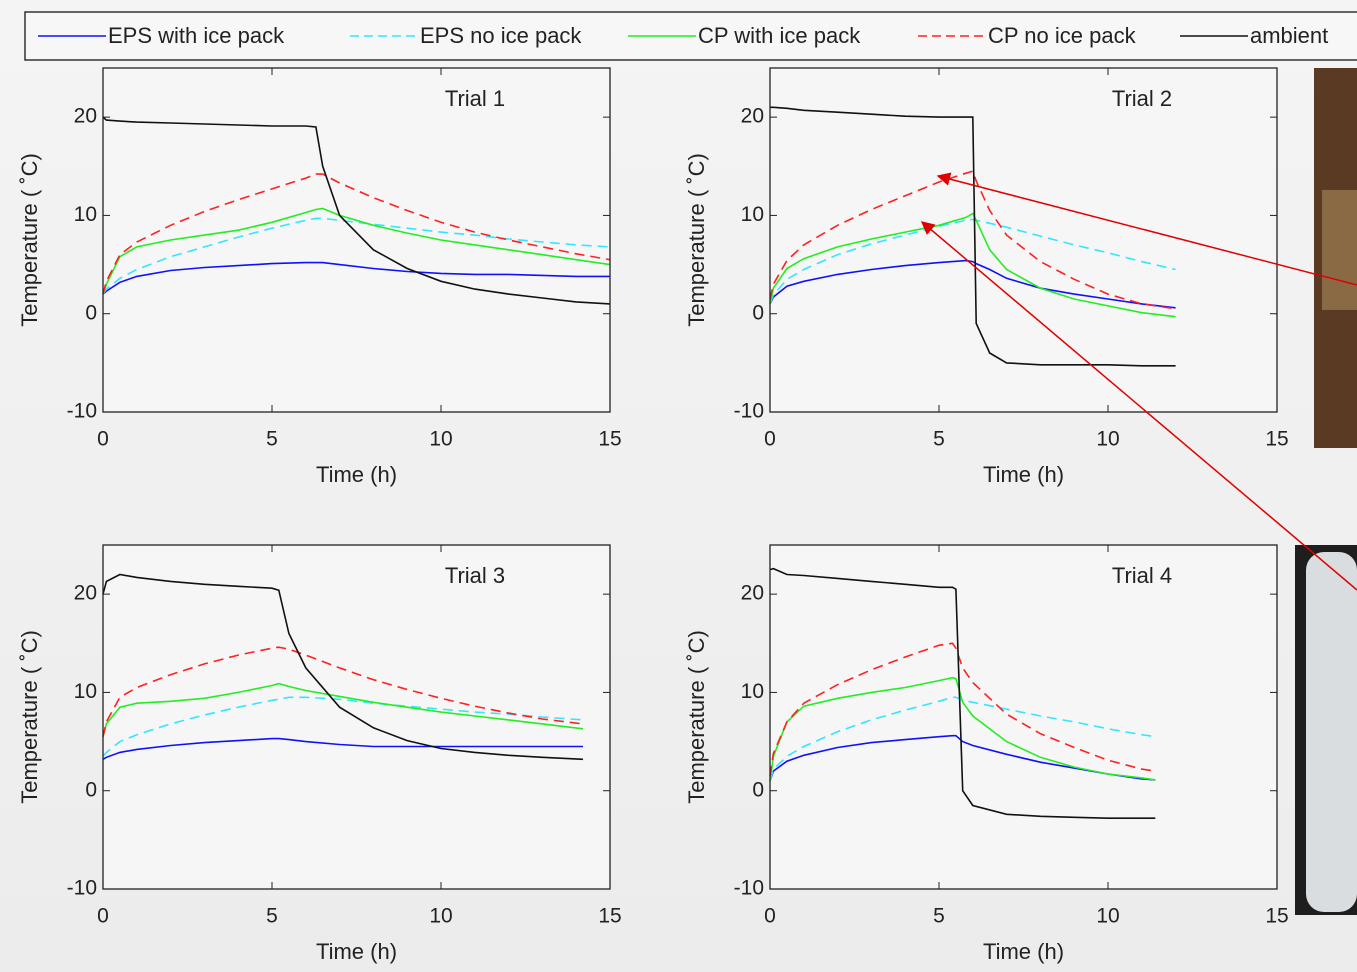 The width and height of the screenshot is (1357, 972). What do you see at coordinates (1142, 98) in the screenshot?
I see `chart-title: Trial 2` at bounding box center [1142, 98].